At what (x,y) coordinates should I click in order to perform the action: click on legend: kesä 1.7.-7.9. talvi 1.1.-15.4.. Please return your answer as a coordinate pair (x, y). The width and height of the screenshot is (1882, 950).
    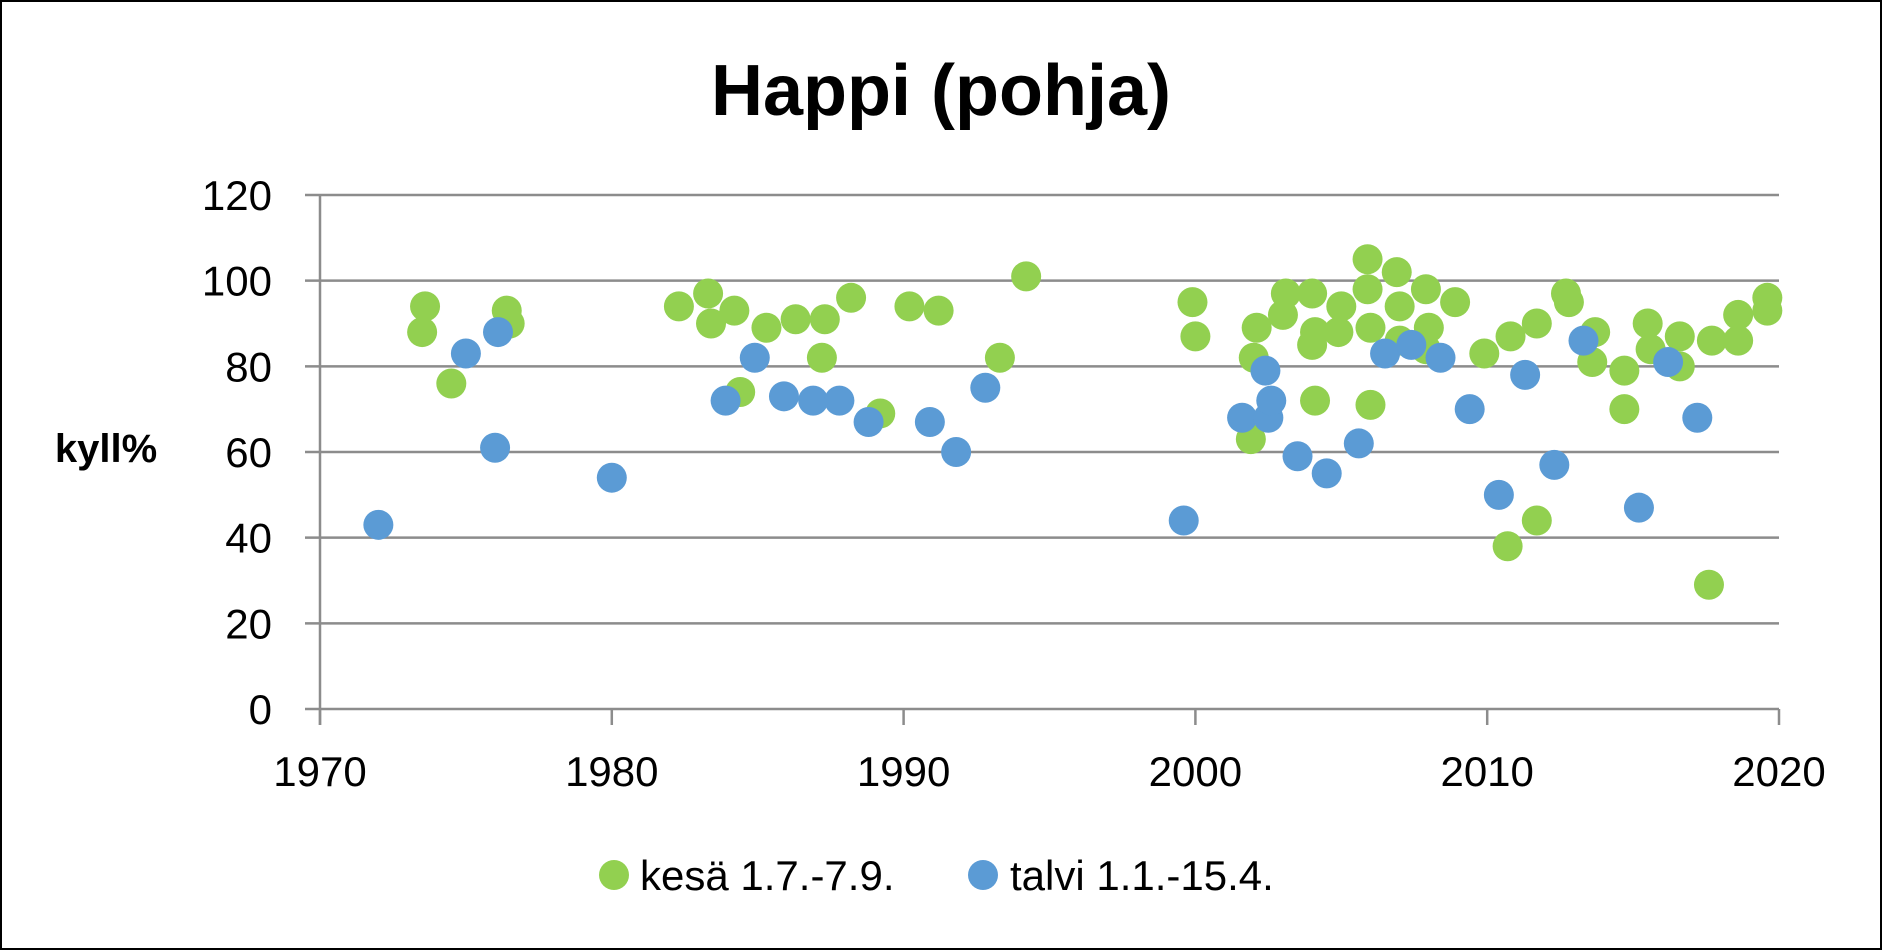
    Looking at the image, I should click on (936, 875).